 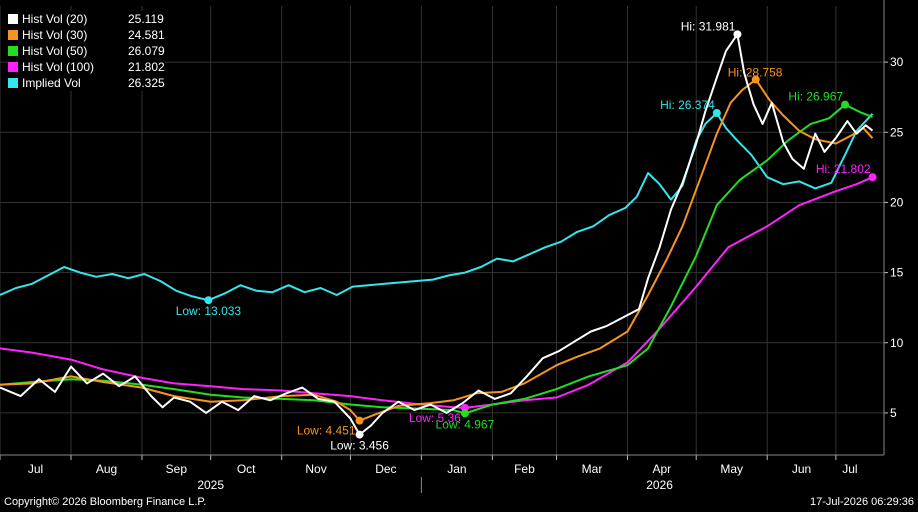 I want to click on annotation-label: Hi: 21.802, so click(x=843, y=169).